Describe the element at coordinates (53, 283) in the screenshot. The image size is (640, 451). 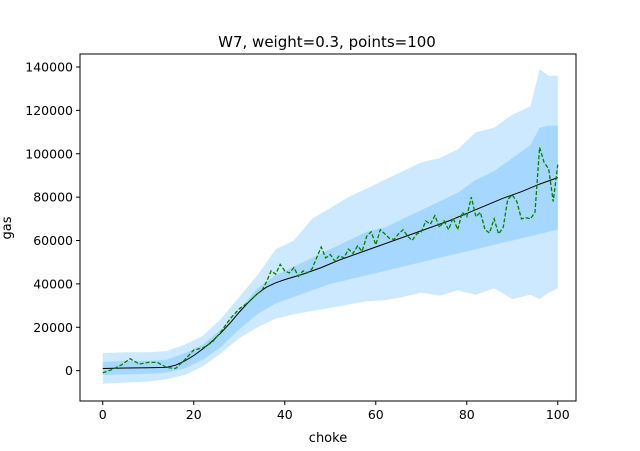
I see `y-tick-label: 40000` at that location.